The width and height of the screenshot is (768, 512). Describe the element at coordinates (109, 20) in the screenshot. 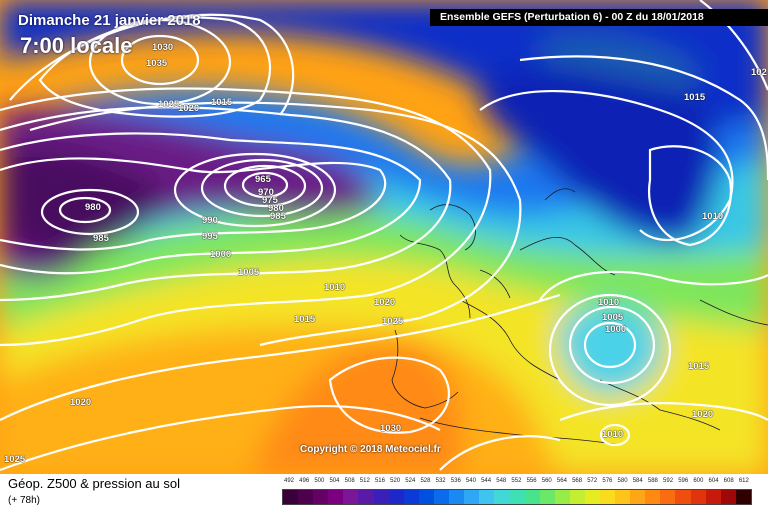

I see `forecast-date: Dimanche 21 janvier 2018` at that location.